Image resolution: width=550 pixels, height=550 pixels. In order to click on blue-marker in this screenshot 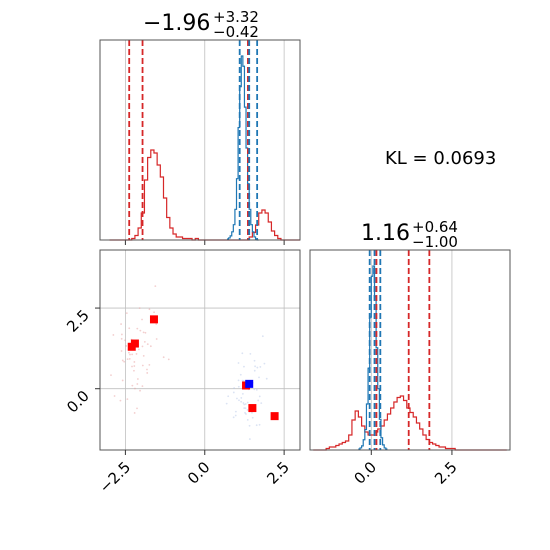, I will do `click(249, 383)`.